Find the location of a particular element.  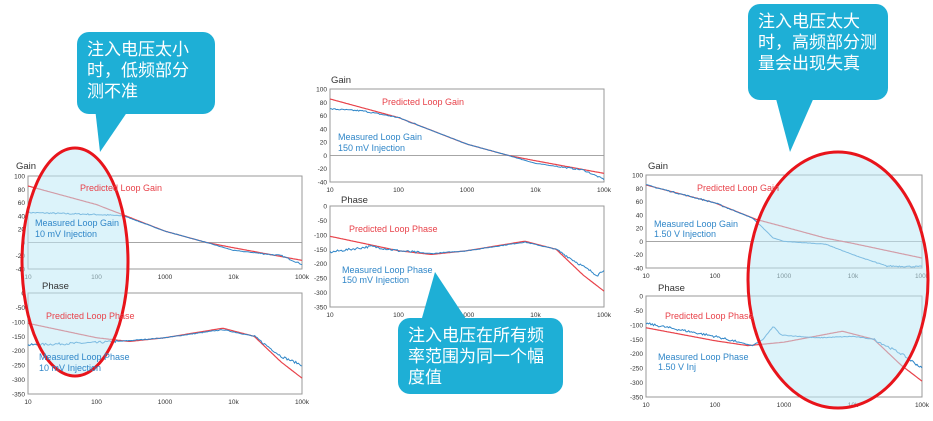

measured-gain-injection: 150 mV Injection is located at coordinates (372, 148).